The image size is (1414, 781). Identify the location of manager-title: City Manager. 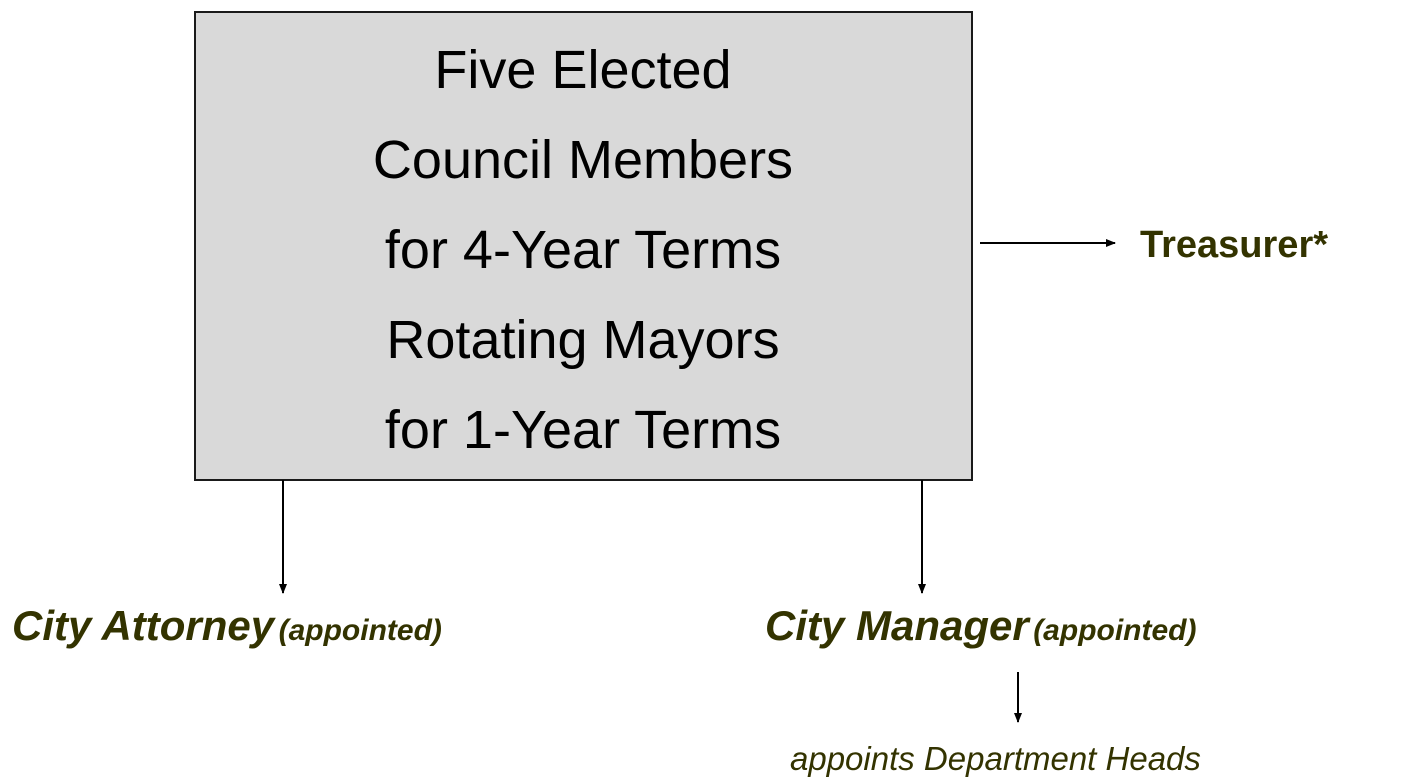
(898, 625).